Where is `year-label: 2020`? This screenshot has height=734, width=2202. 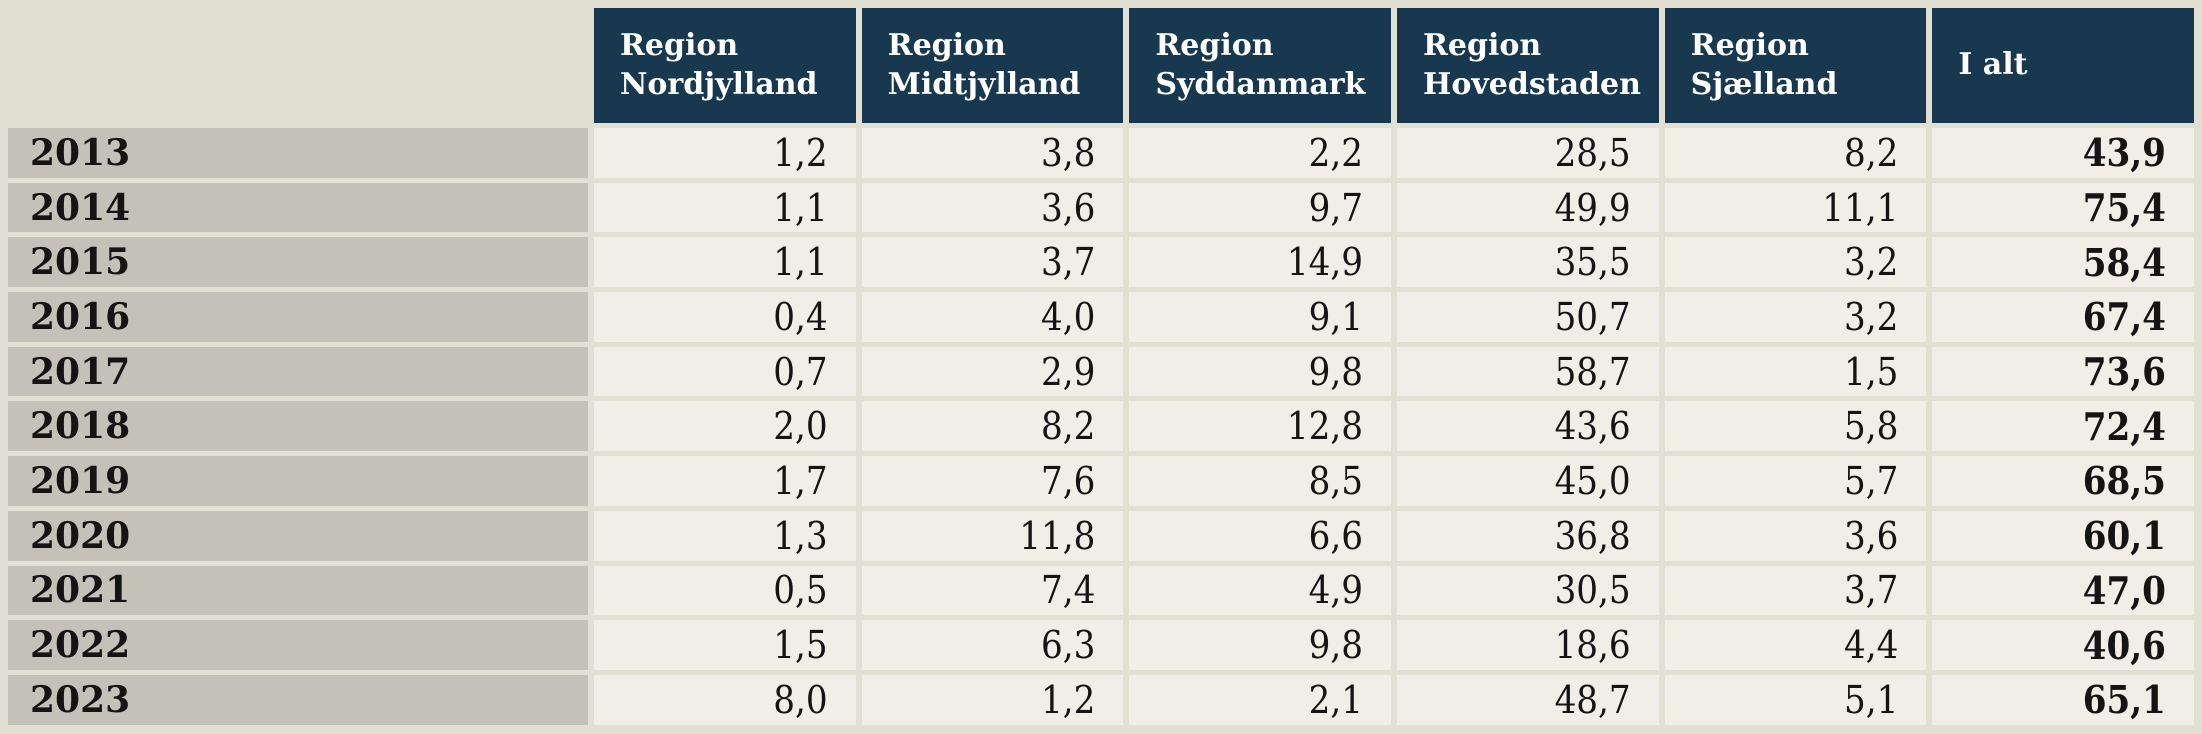
year-label: 2020 is located at coordinates (298, 535).